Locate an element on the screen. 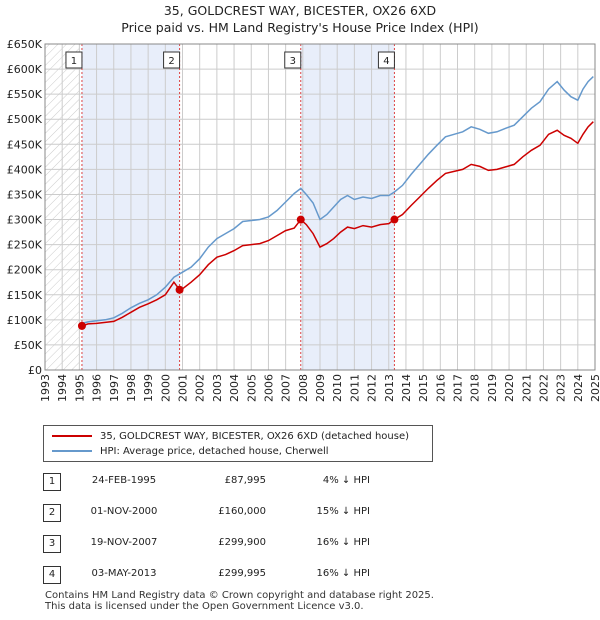 Image resolution: width=600 pixels, height=620 pixels. transaction-number: 1 is located at coordinates (52, 482).